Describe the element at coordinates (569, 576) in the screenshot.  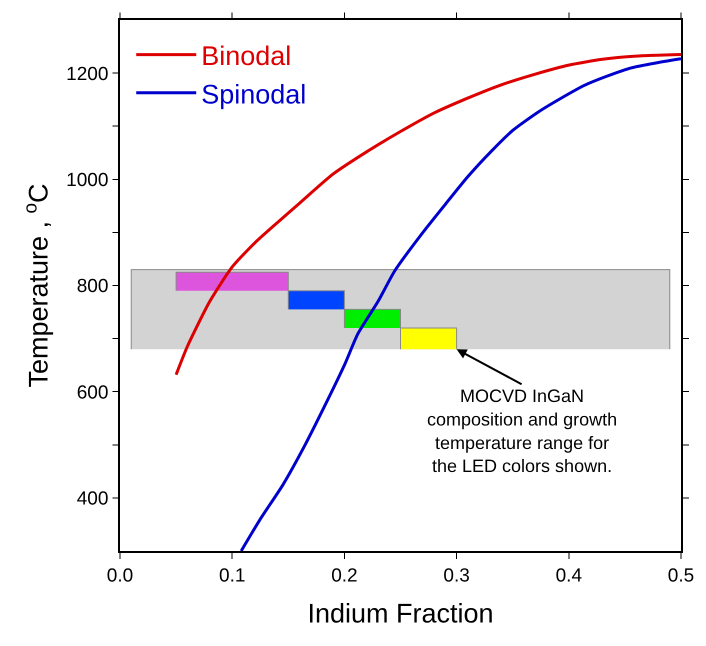
I see `x-tick-label: 0.4` at that location.